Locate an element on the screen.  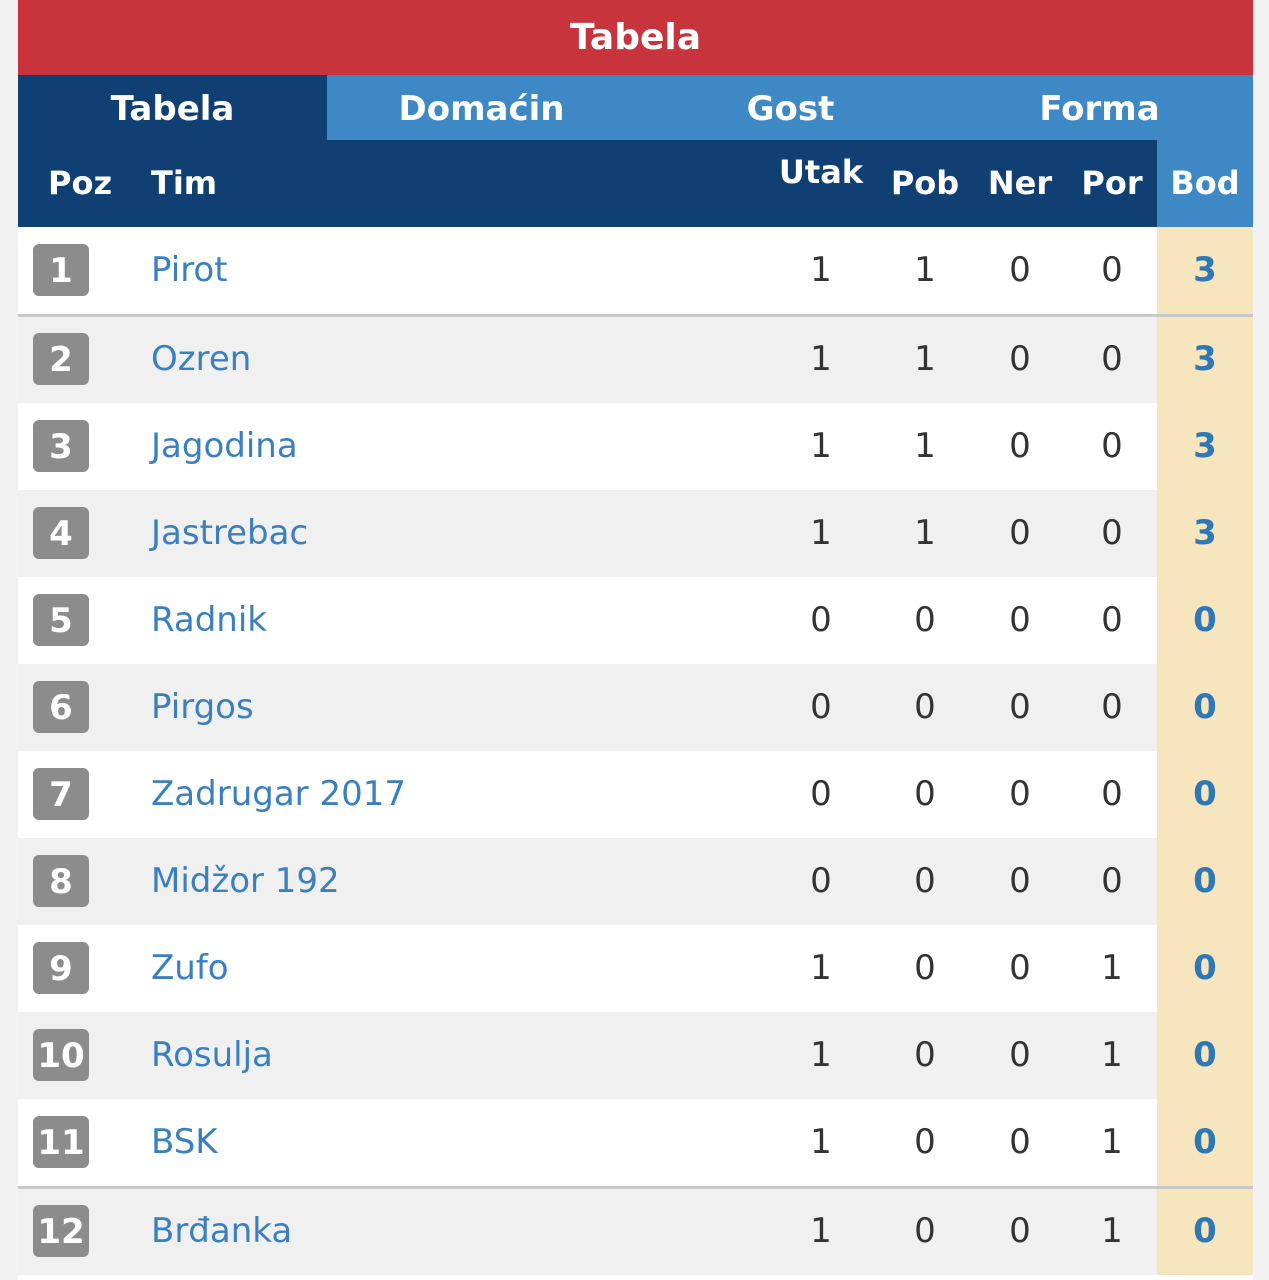
team-name: Pirot is located at coordinates (189, 270).